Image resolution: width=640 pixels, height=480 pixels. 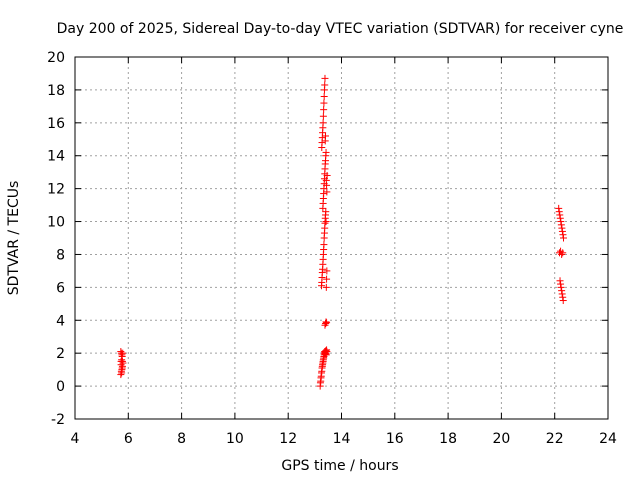 What do you see at coordinates (60, 255) in the screenshot?
I see `y-tick-label: 8` at bounding box center [60, 255].